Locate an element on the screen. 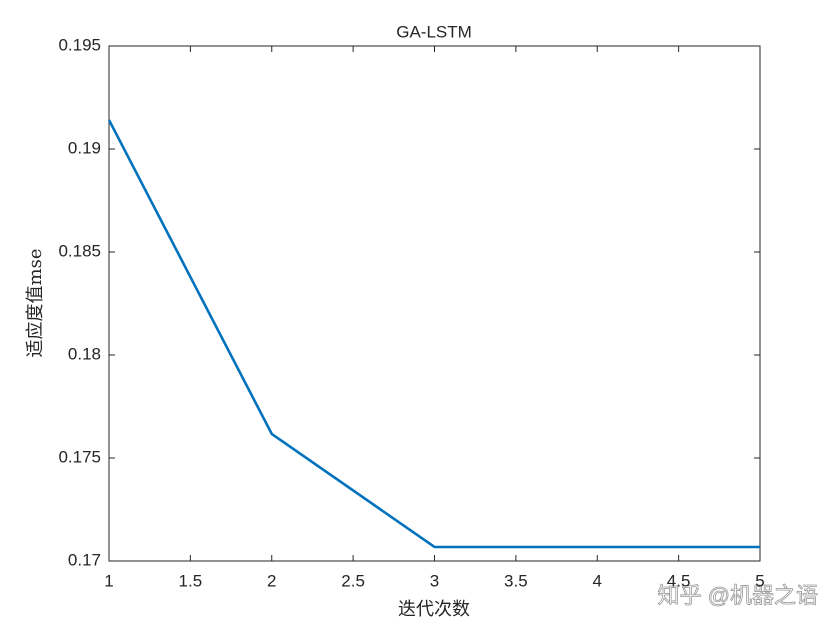 Image resolution: width=840 pixels, height=630 pixels. x-tick-label: 2 is located at coordinates (271, 580).